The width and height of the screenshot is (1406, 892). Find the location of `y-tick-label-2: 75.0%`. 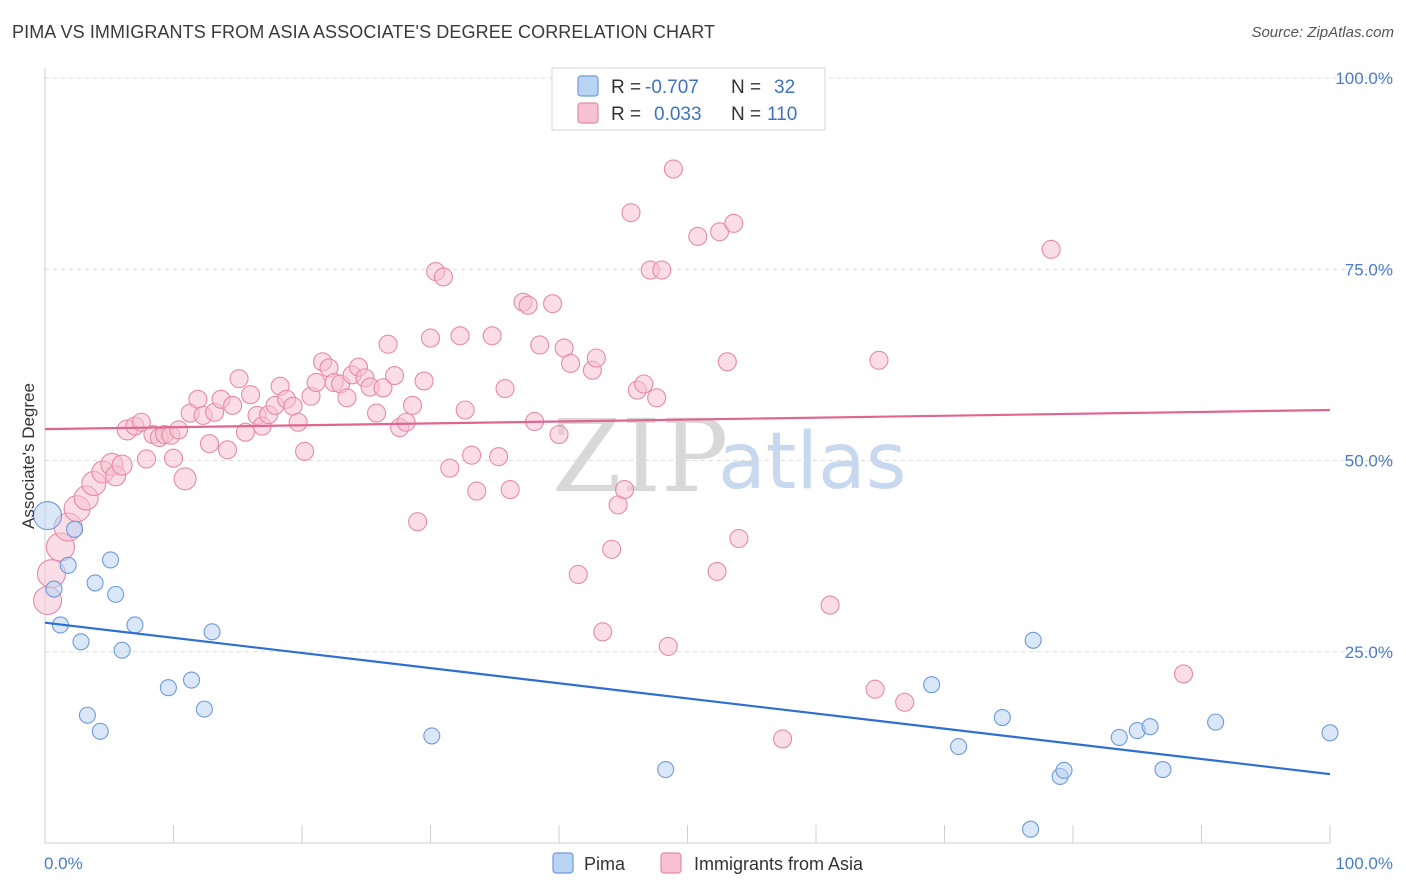

y-tick-label-2: 75.0% is located at coordinates (1369, 269).